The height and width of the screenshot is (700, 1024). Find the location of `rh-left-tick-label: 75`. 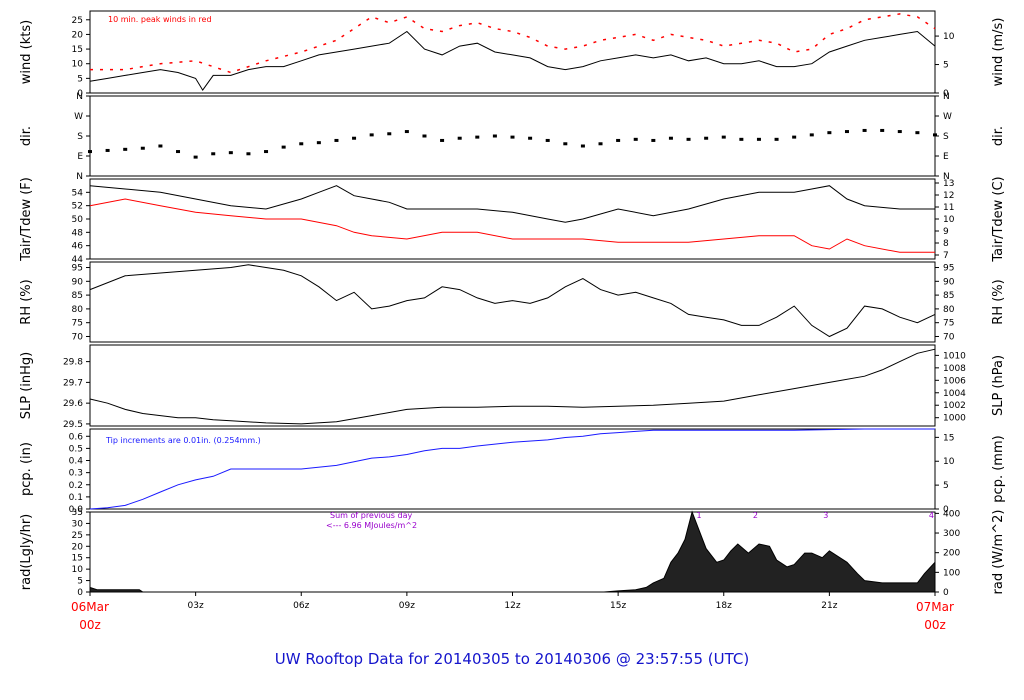

rh-left-tick-label: 75 is located at coordinates (77, 324).